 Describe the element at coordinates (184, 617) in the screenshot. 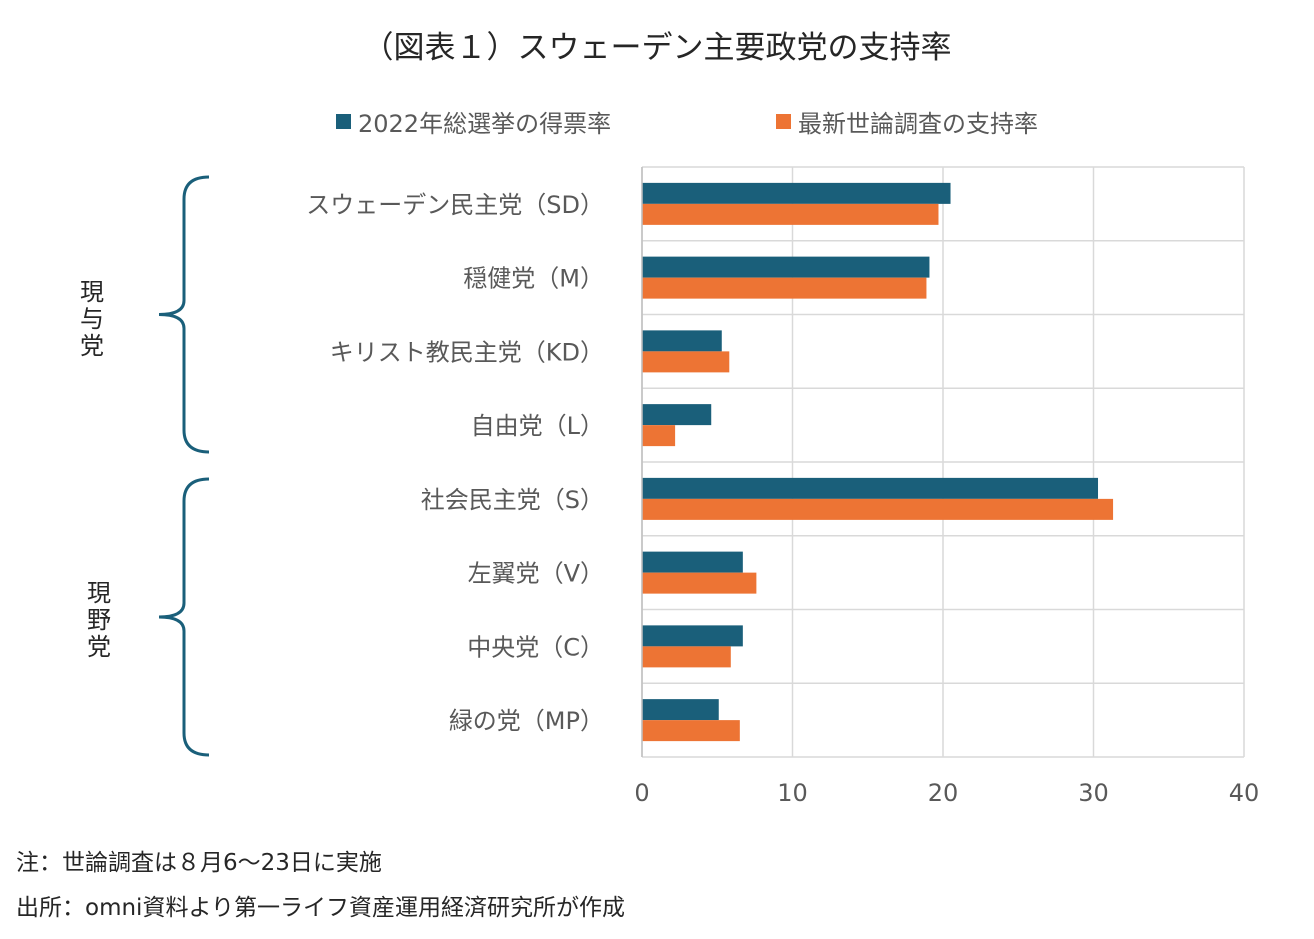

I see `brace-opposition` at that location.